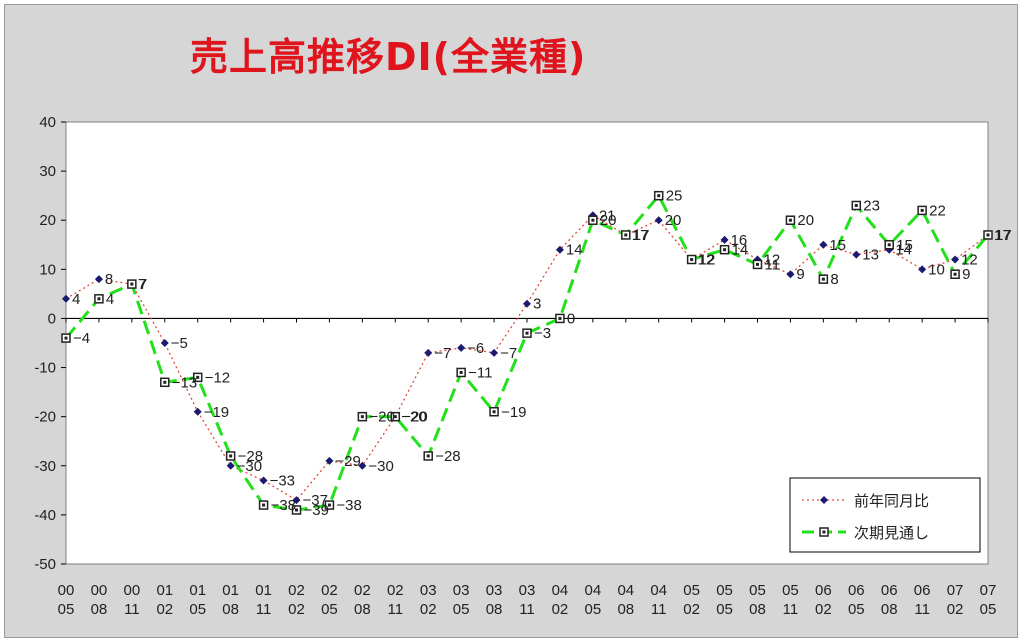 The width and height of the screenshot is (1024, 643). What do you see at coordinates (891, 533) in the screenshot?
I see `legend-label-outlook: 次期見通し` at bounding box center [891, 533].